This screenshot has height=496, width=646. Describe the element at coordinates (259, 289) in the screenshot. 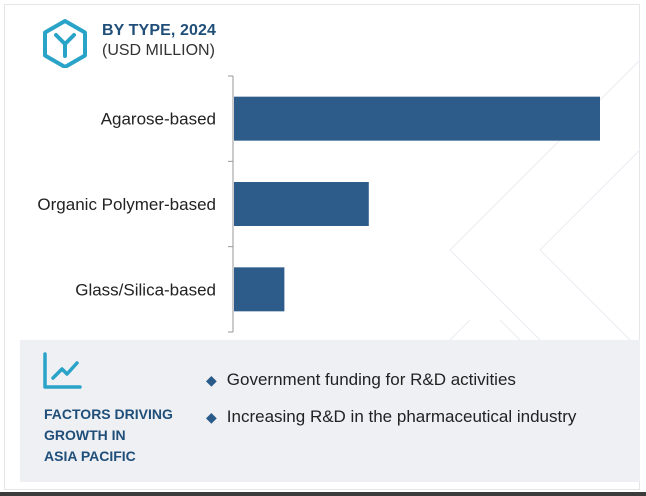

I see `bar-glass-silica-based` at that location.